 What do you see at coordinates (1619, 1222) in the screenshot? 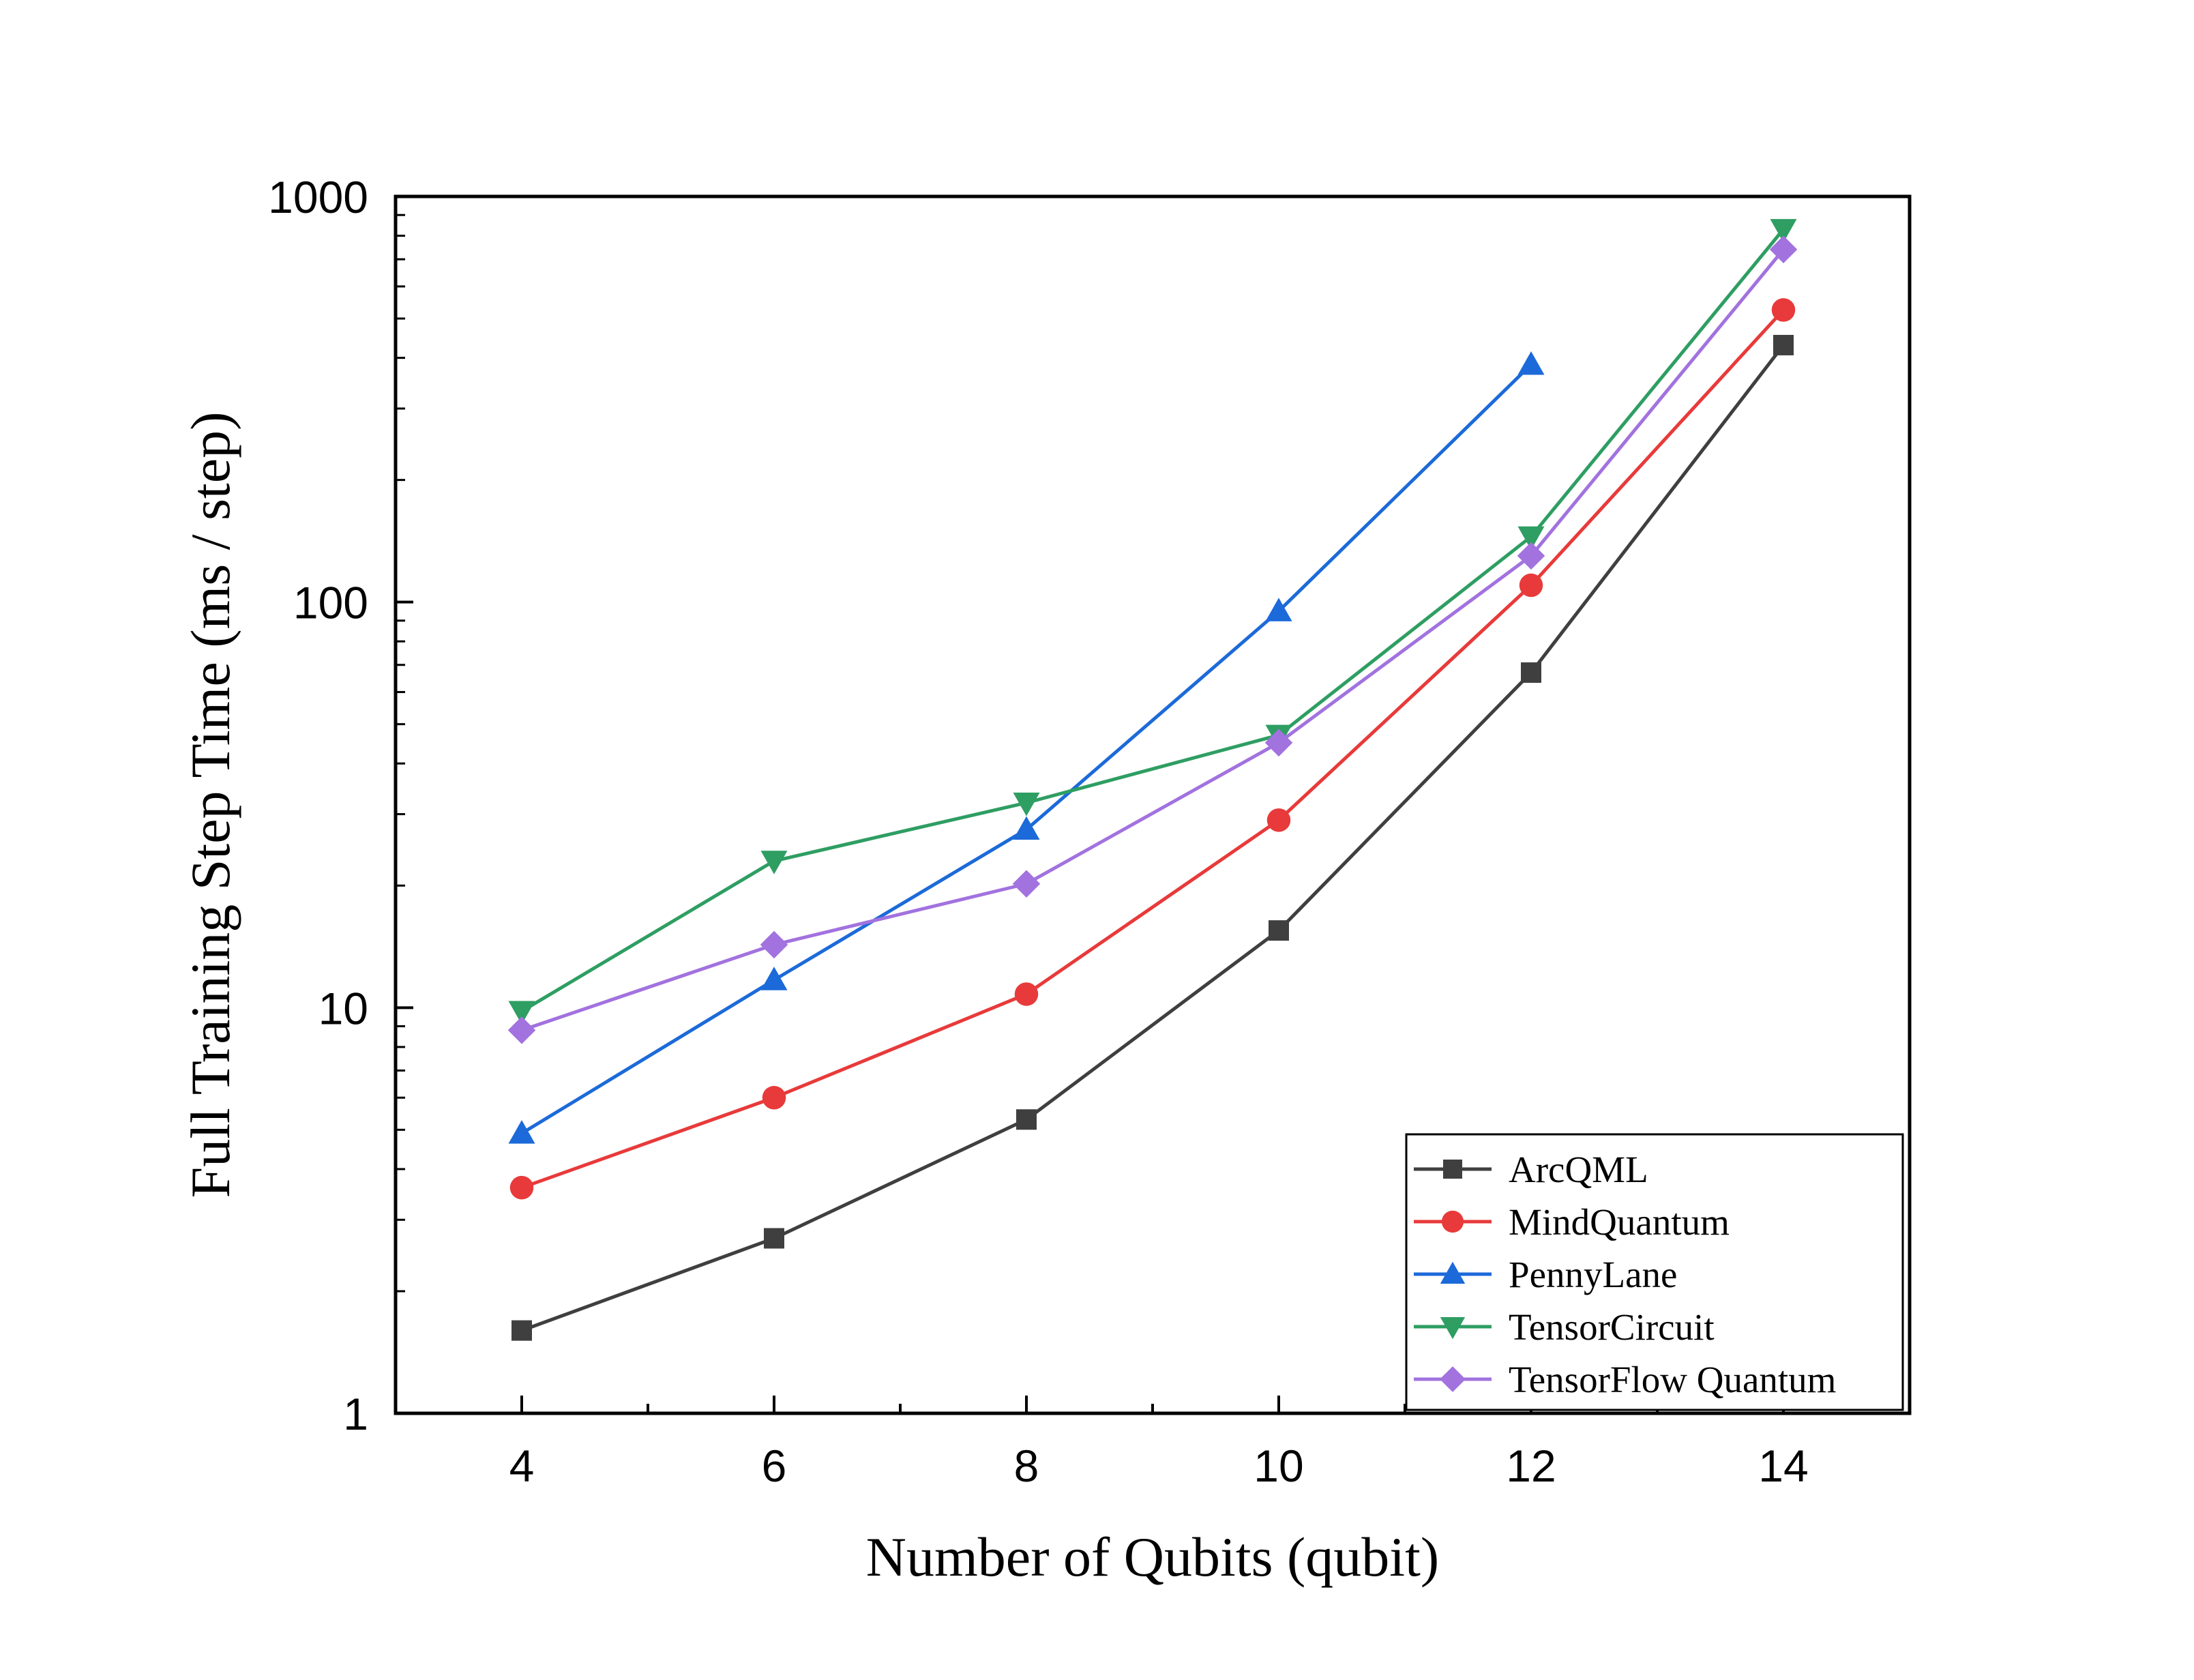
I see `legend-label: MindQuantum` at bounding box center [1619, 1222].